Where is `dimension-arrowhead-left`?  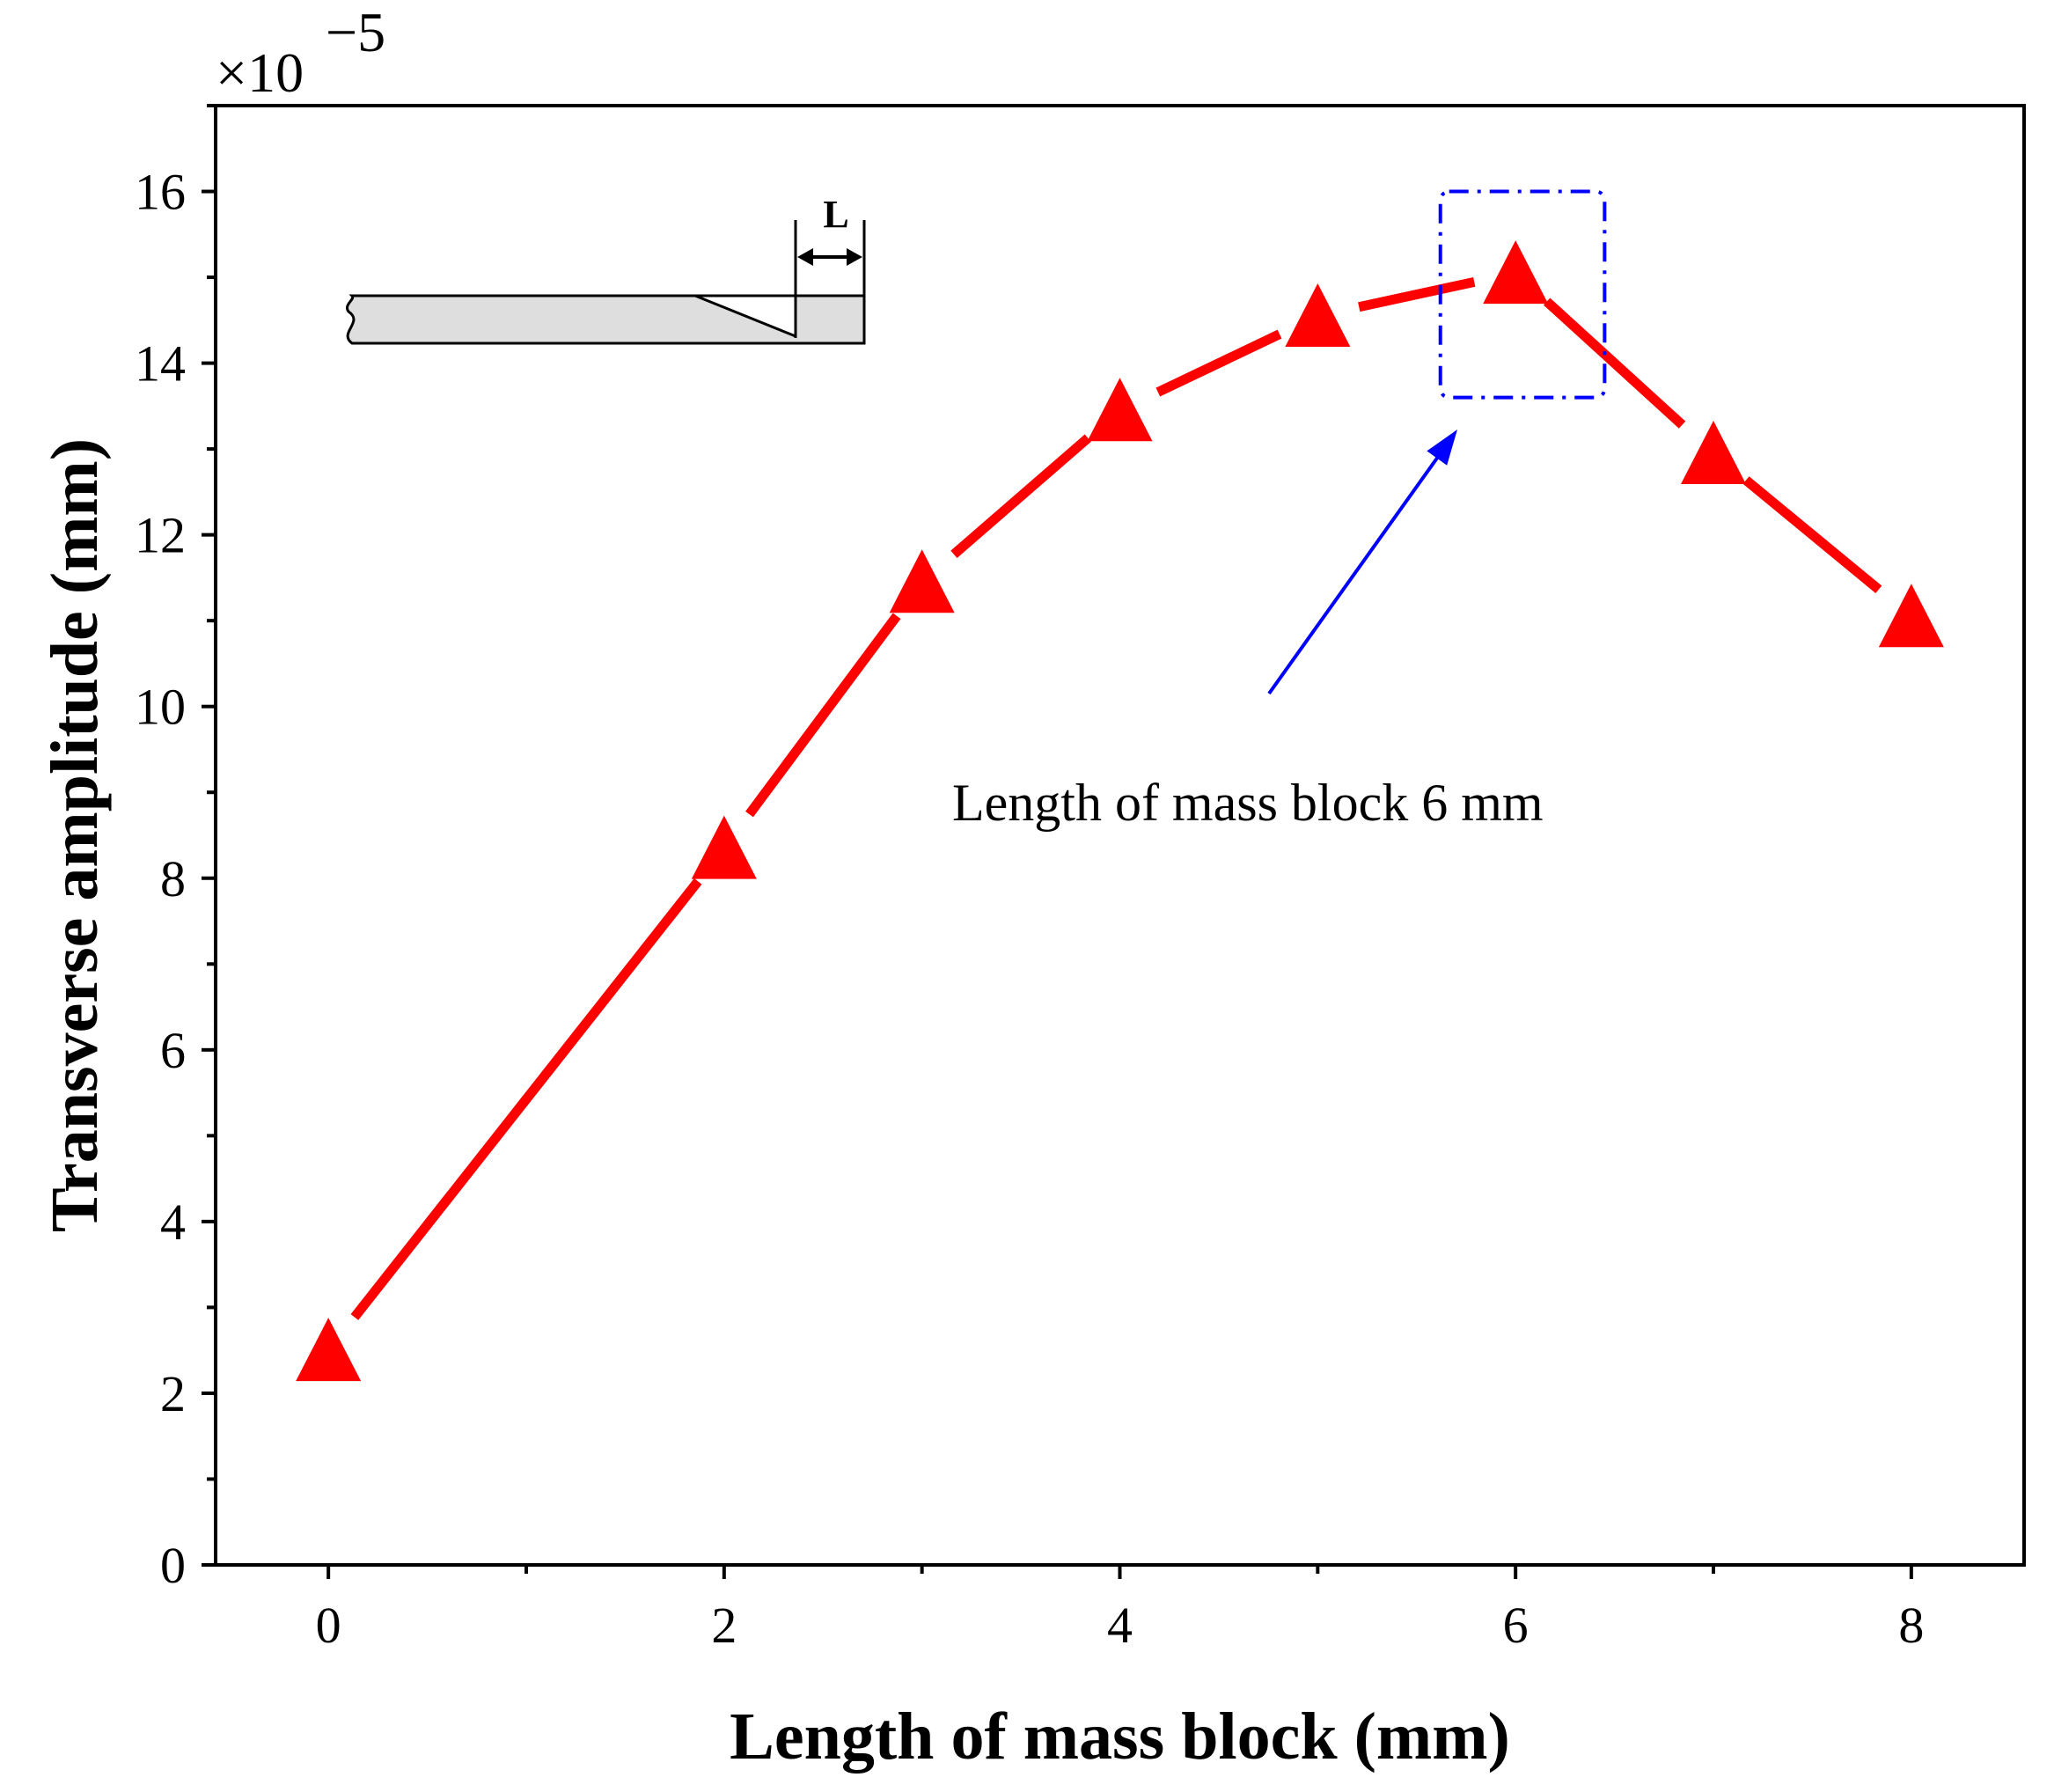 dimension-arrowhead-left is located at coordinates (805, 257).